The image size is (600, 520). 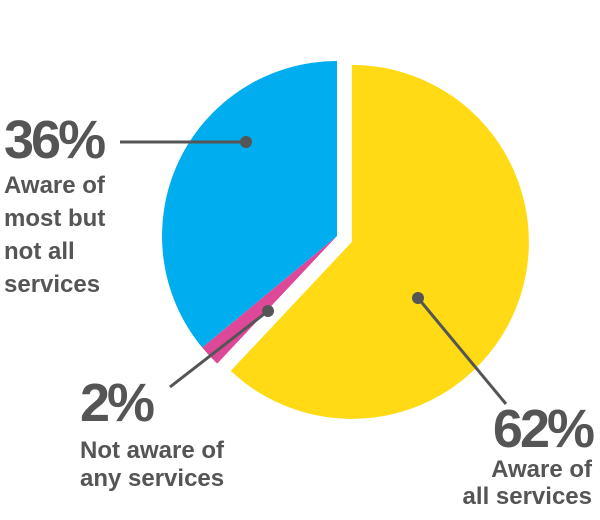 What do you see at coordinates (52, 284) in the screenshot?
I see `slice-label-2-line-3: services` at bounding box center [52, 284].